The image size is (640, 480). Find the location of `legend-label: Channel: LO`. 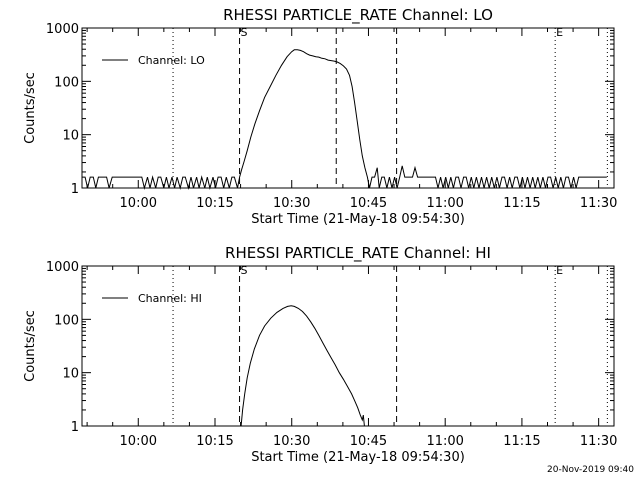

legend-label: Channel: LO is located at coordinates (171, 60).